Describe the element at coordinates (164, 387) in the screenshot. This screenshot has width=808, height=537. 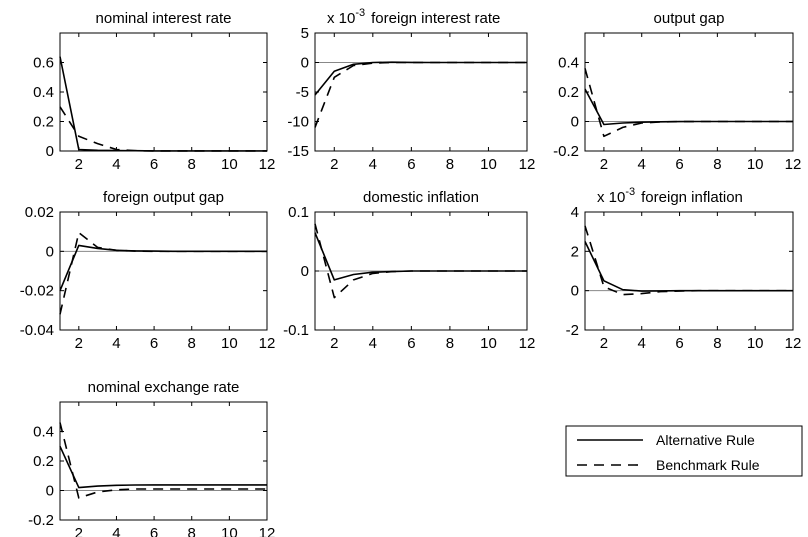
I see `panel-title: nominal exchange rate` at that location.